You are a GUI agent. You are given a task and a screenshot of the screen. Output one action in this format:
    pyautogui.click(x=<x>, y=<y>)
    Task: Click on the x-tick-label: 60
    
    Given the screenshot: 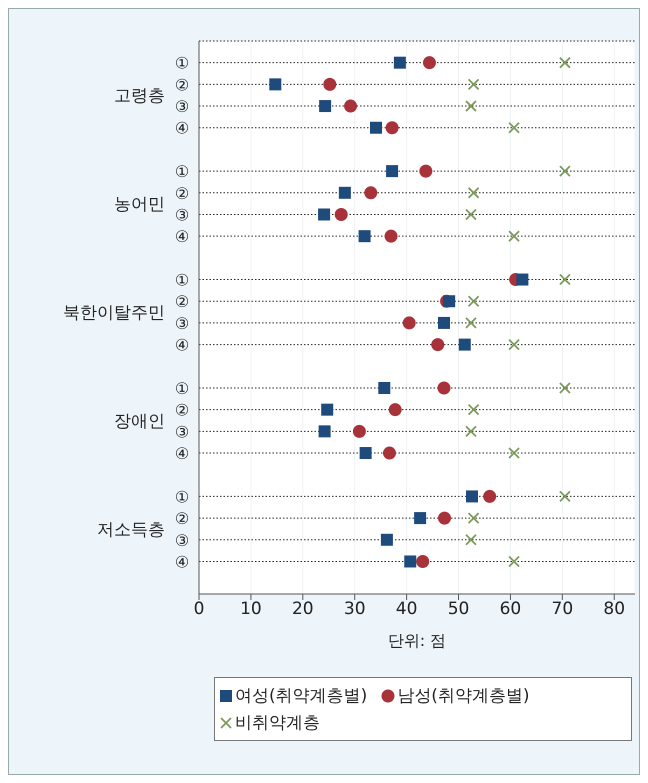 What is the action you would take?
    pyautogui.click(x=511, y=609)
    